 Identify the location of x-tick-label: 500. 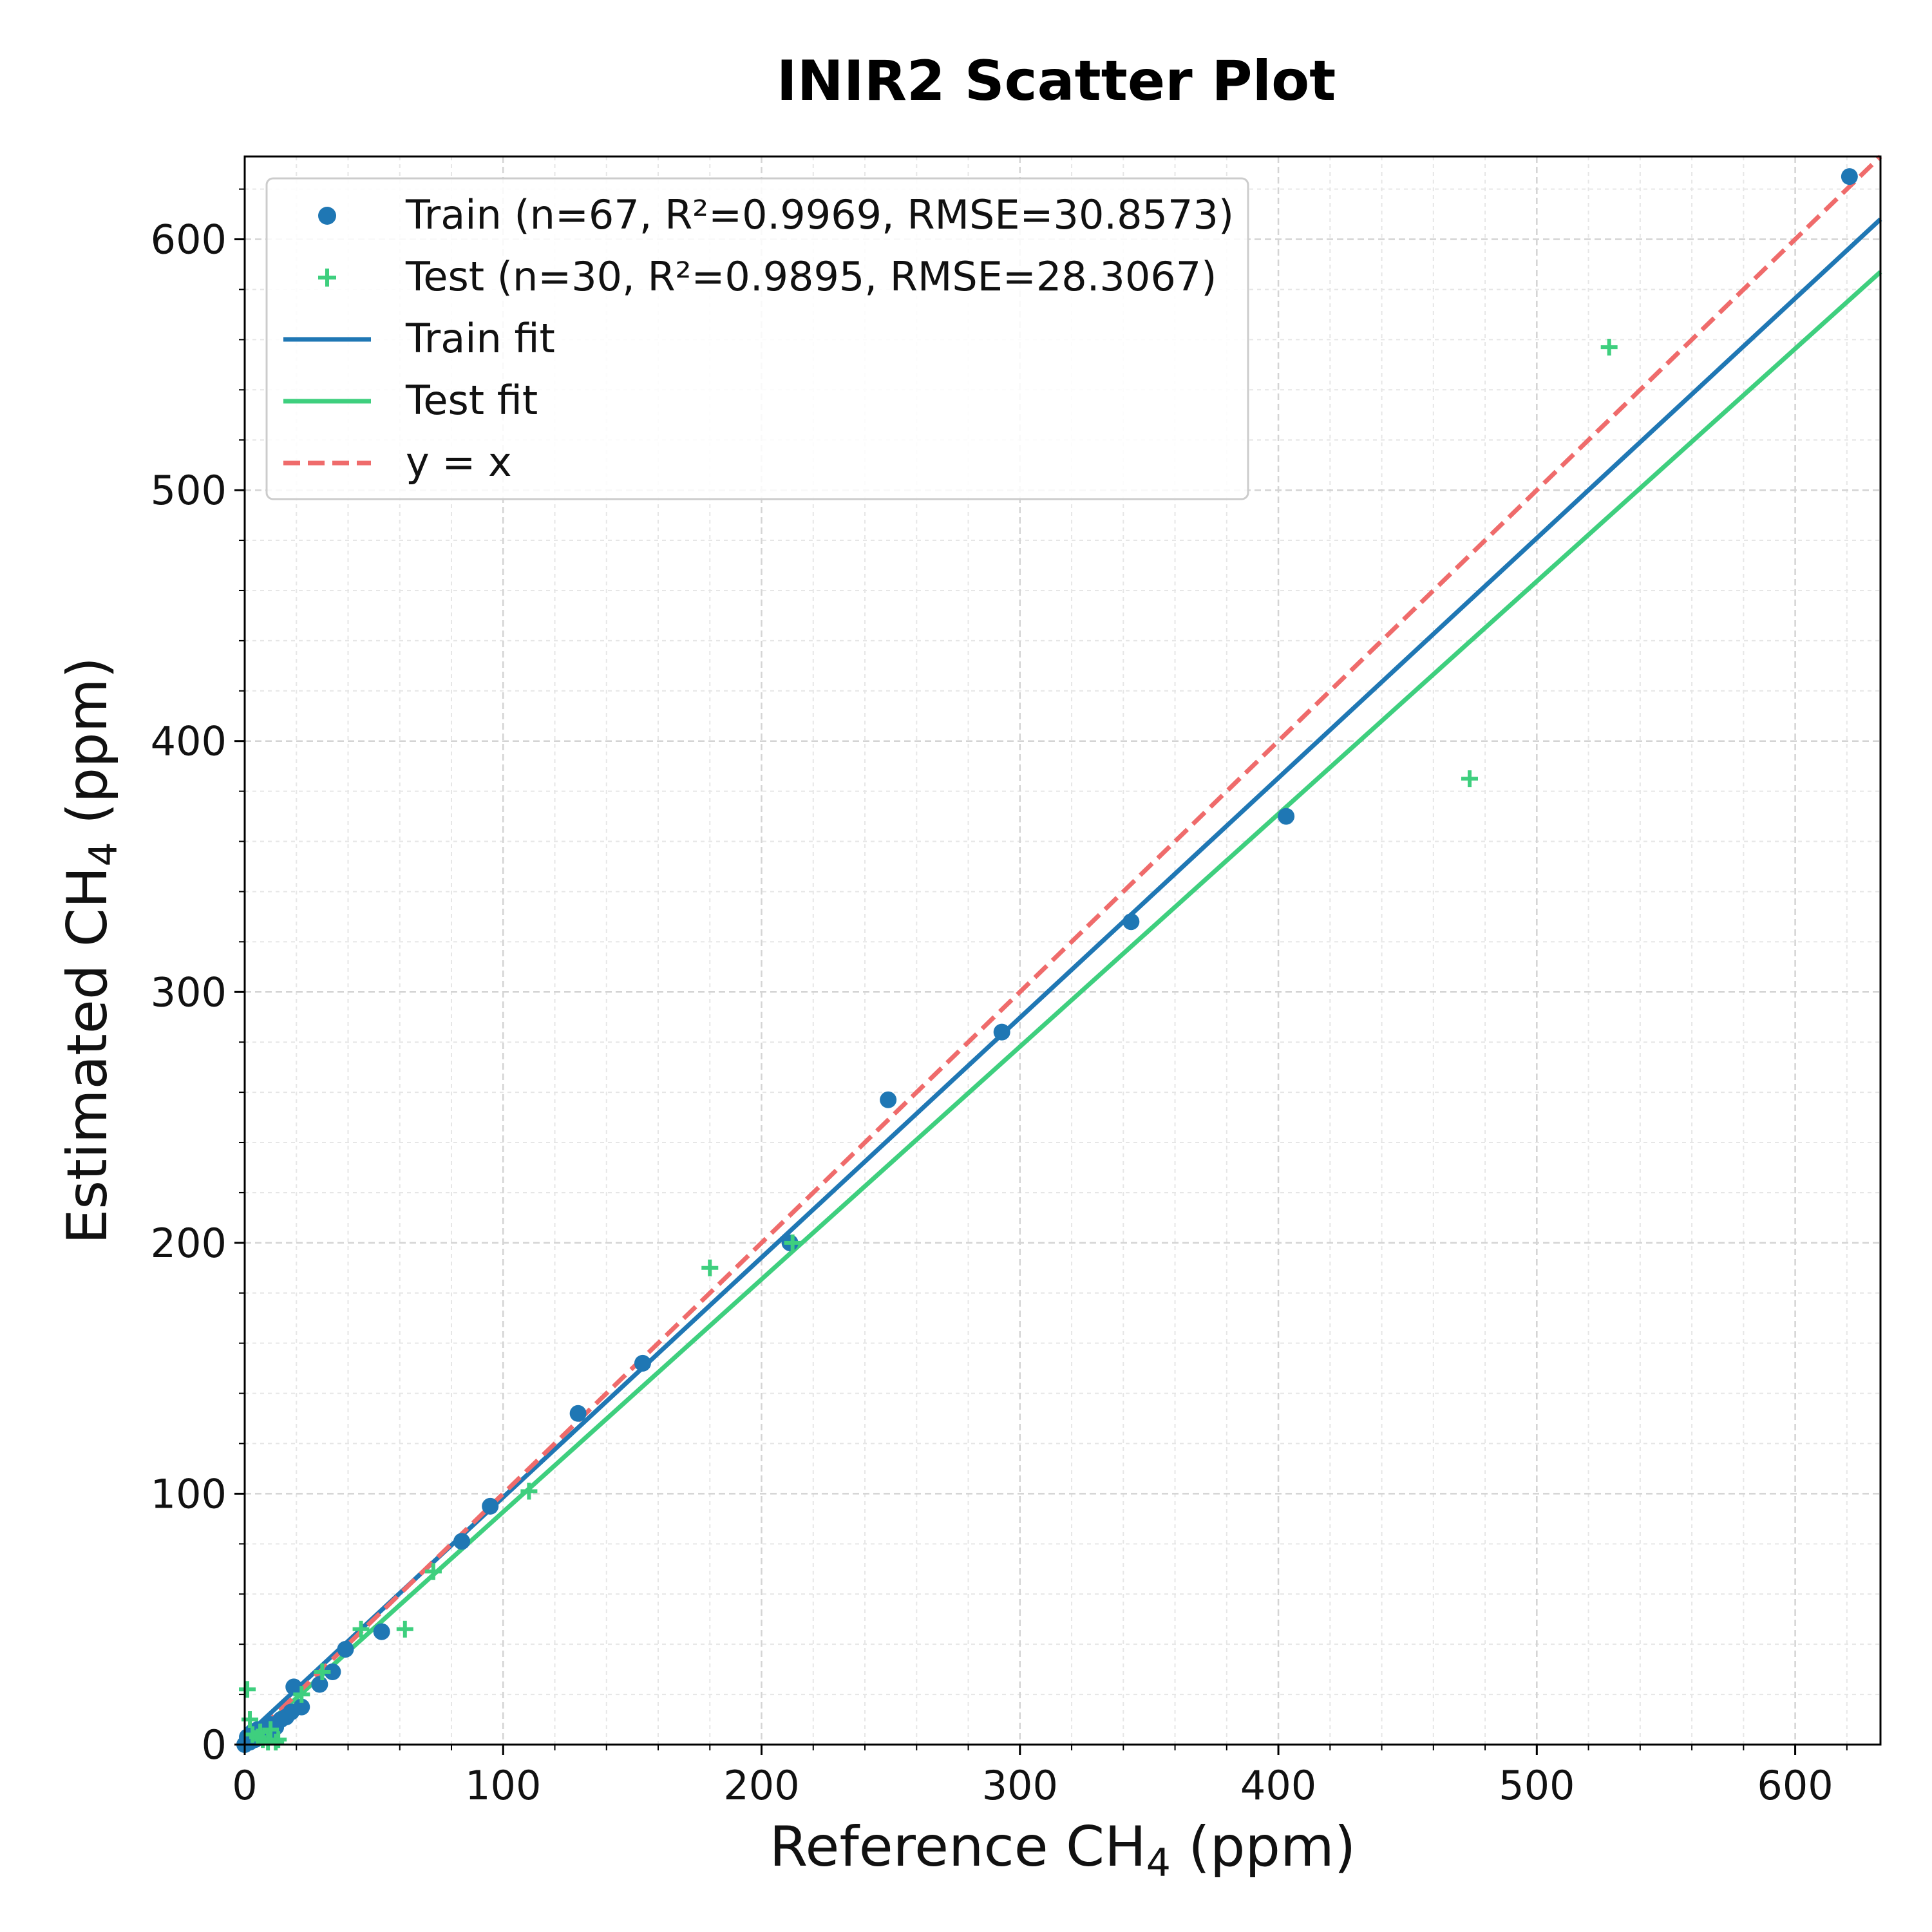
(1537, 1785).